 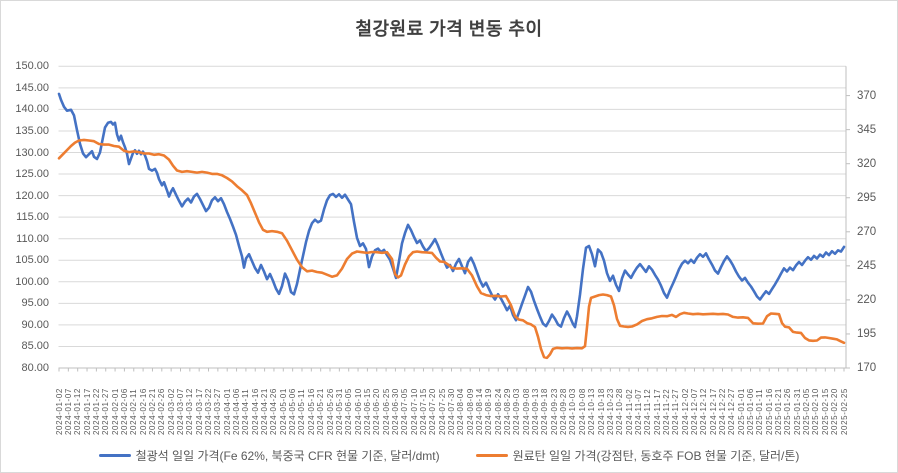 I want to click on x-axis-label: 2024-07-30, so click(x=451, y=411).